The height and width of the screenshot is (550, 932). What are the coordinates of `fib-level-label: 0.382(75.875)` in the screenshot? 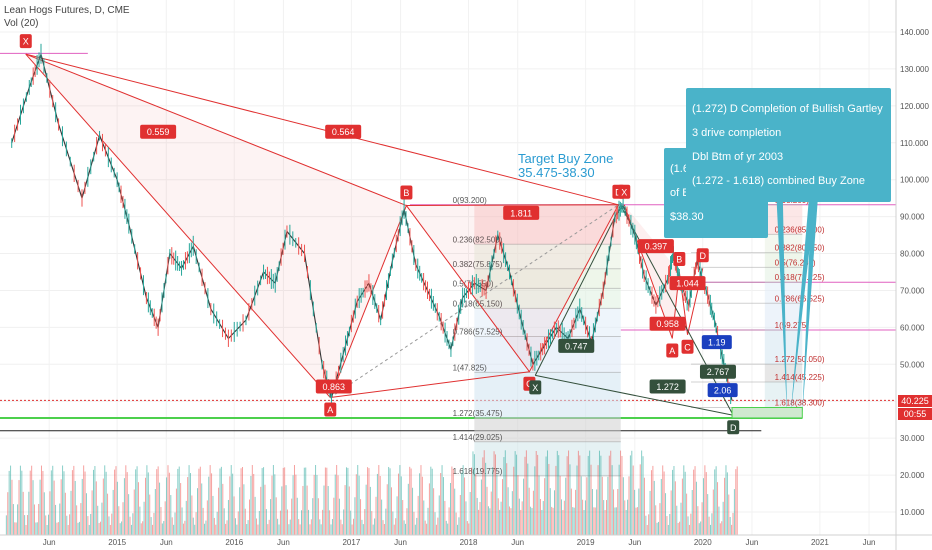 It's located at (478, 264).